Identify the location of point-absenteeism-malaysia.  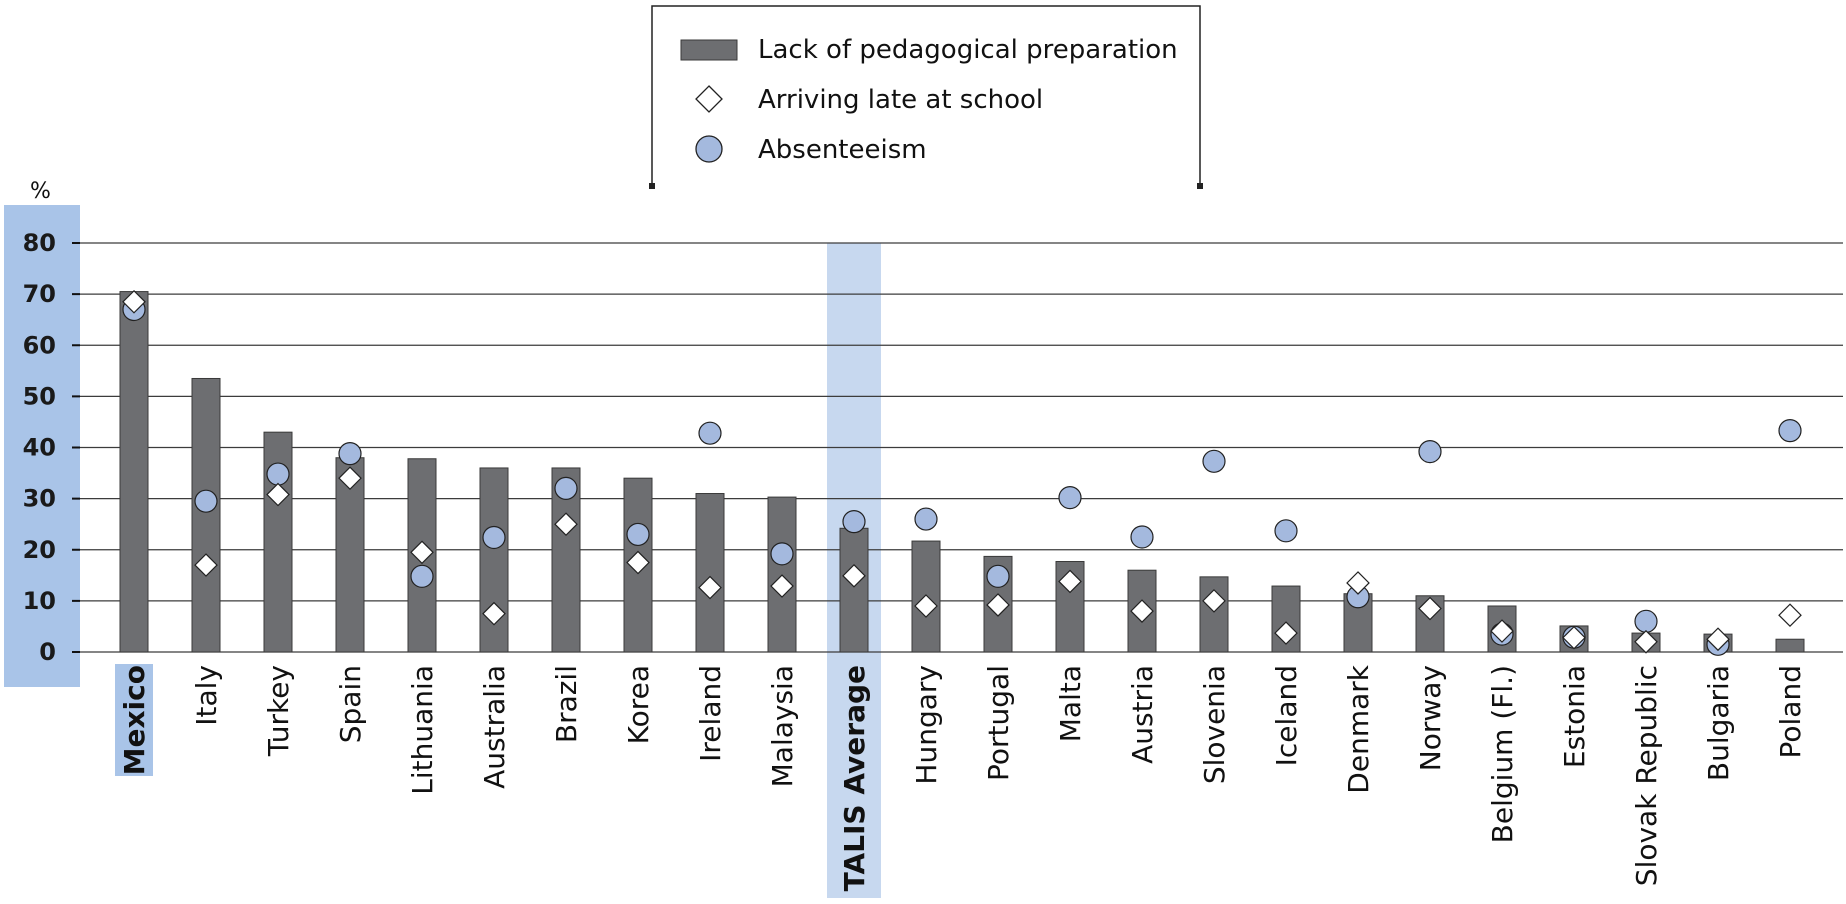
(782, 554).